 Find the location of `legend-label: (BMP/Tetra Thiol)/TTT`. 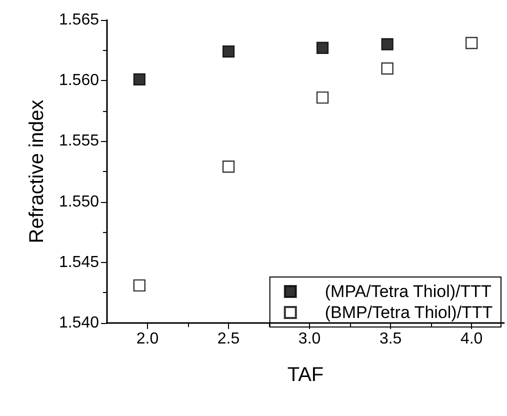

legend-label: (BMP/Tetra Thiol)/TTT is located at coordinates (408, 312).